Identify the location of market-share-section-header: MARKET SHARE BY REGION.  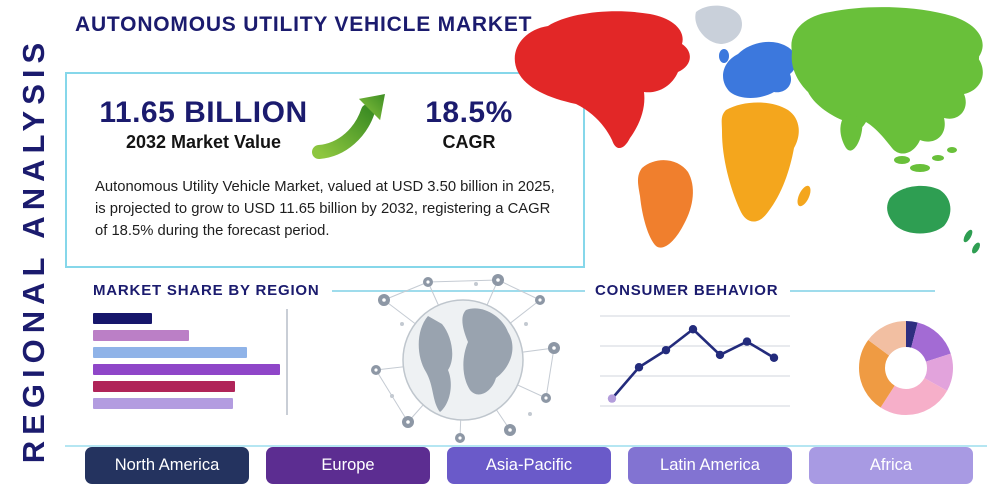
(339, 290).